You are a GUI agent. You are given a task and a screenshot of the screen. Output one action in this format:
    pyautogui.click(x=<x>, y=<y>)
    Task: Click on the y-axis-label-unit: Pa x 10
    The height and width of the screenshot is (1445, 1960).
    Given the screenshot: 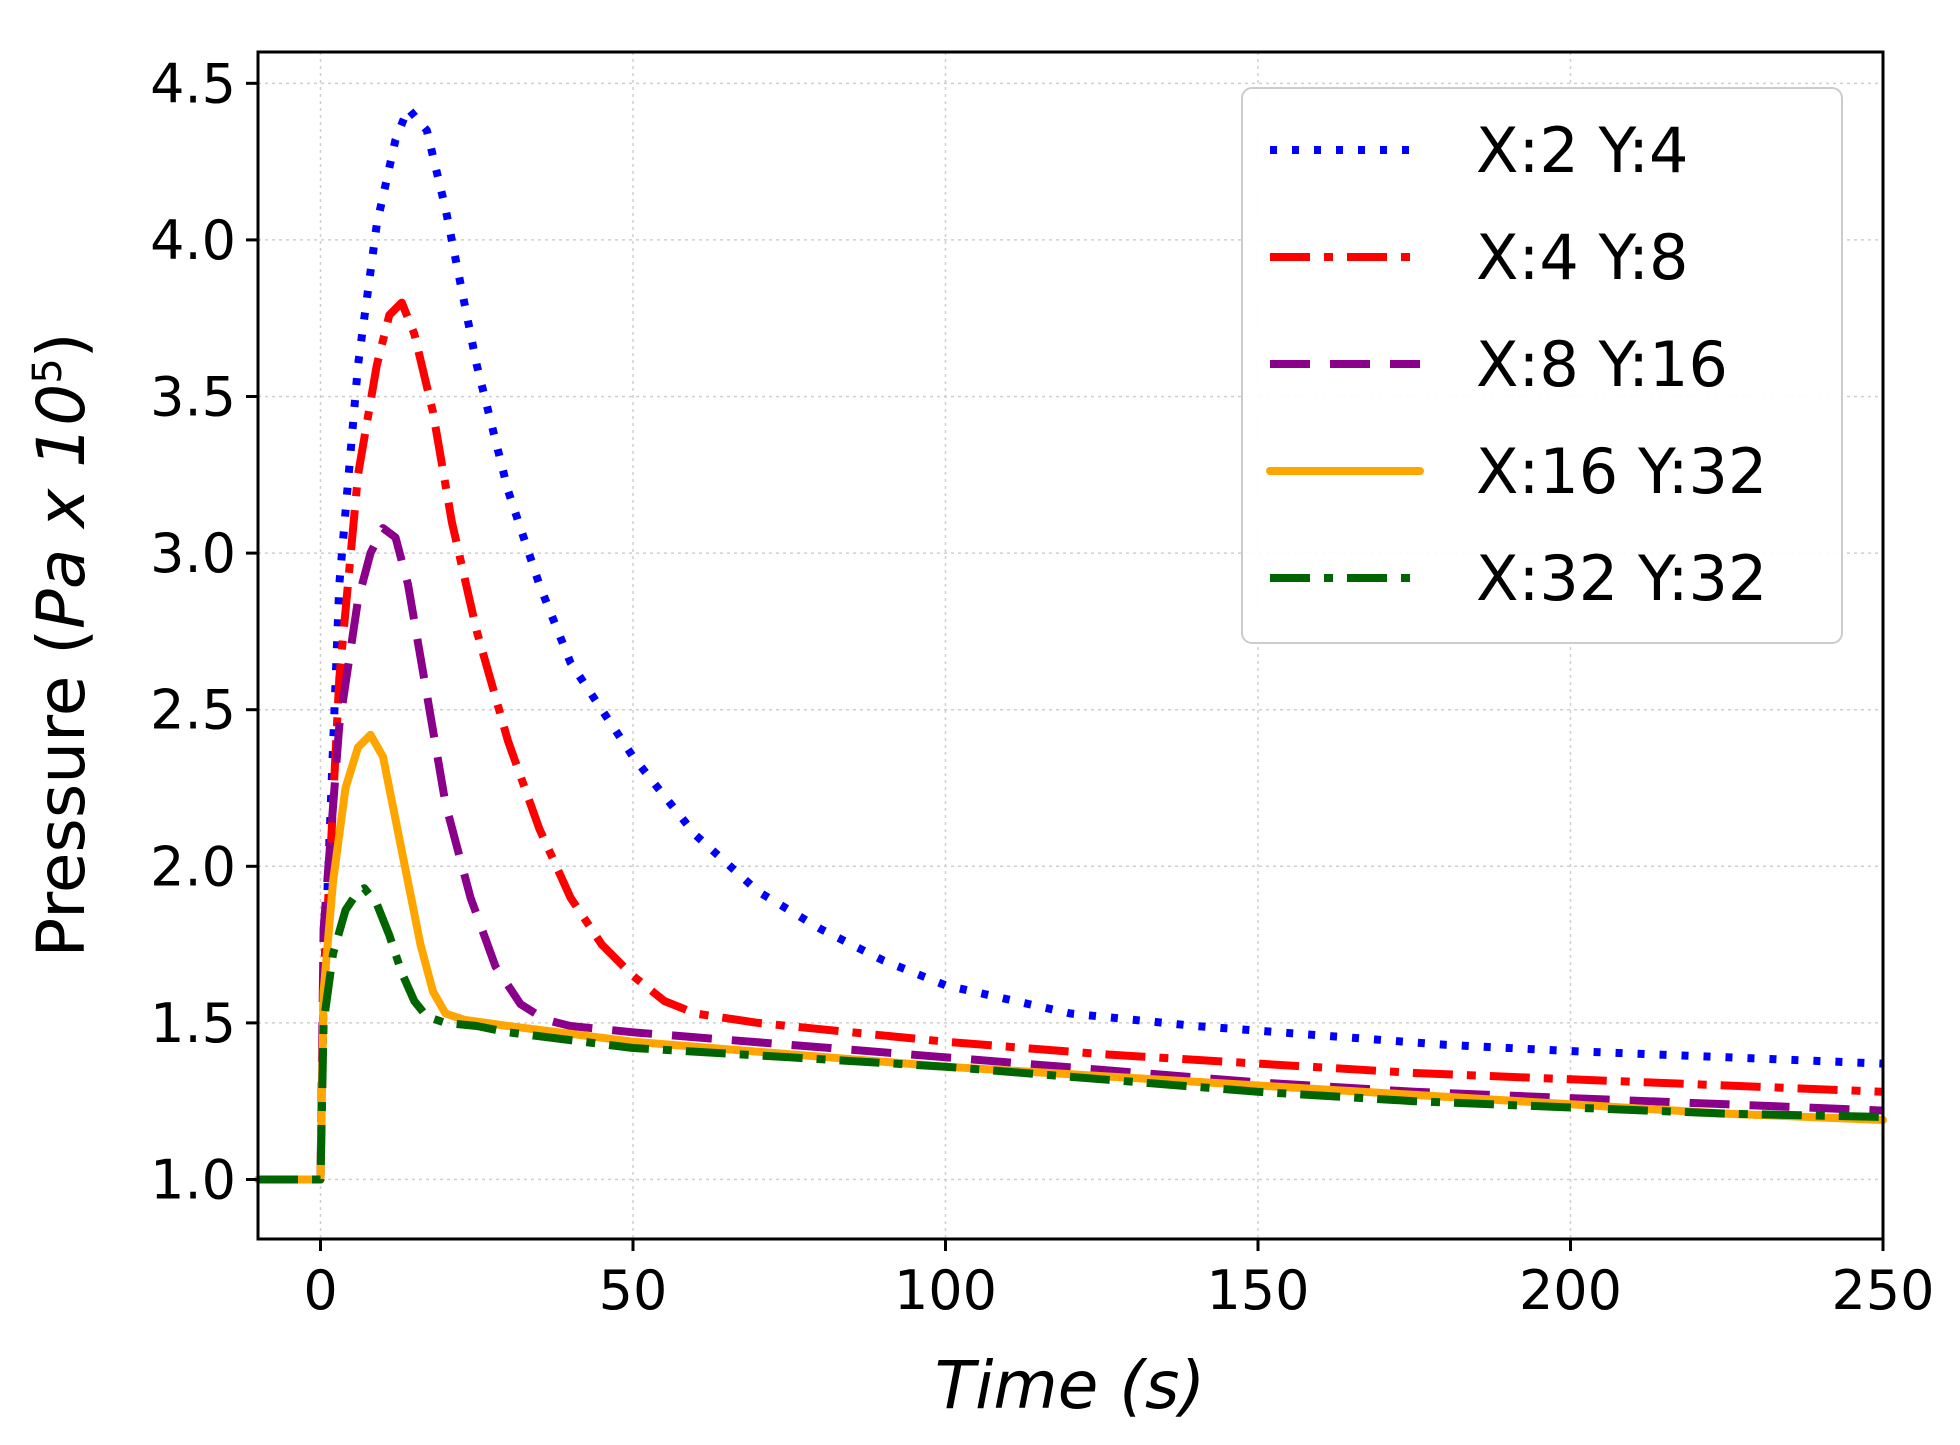 What is the action you would take?
    pyautogui.click(x=61, y=506)
    